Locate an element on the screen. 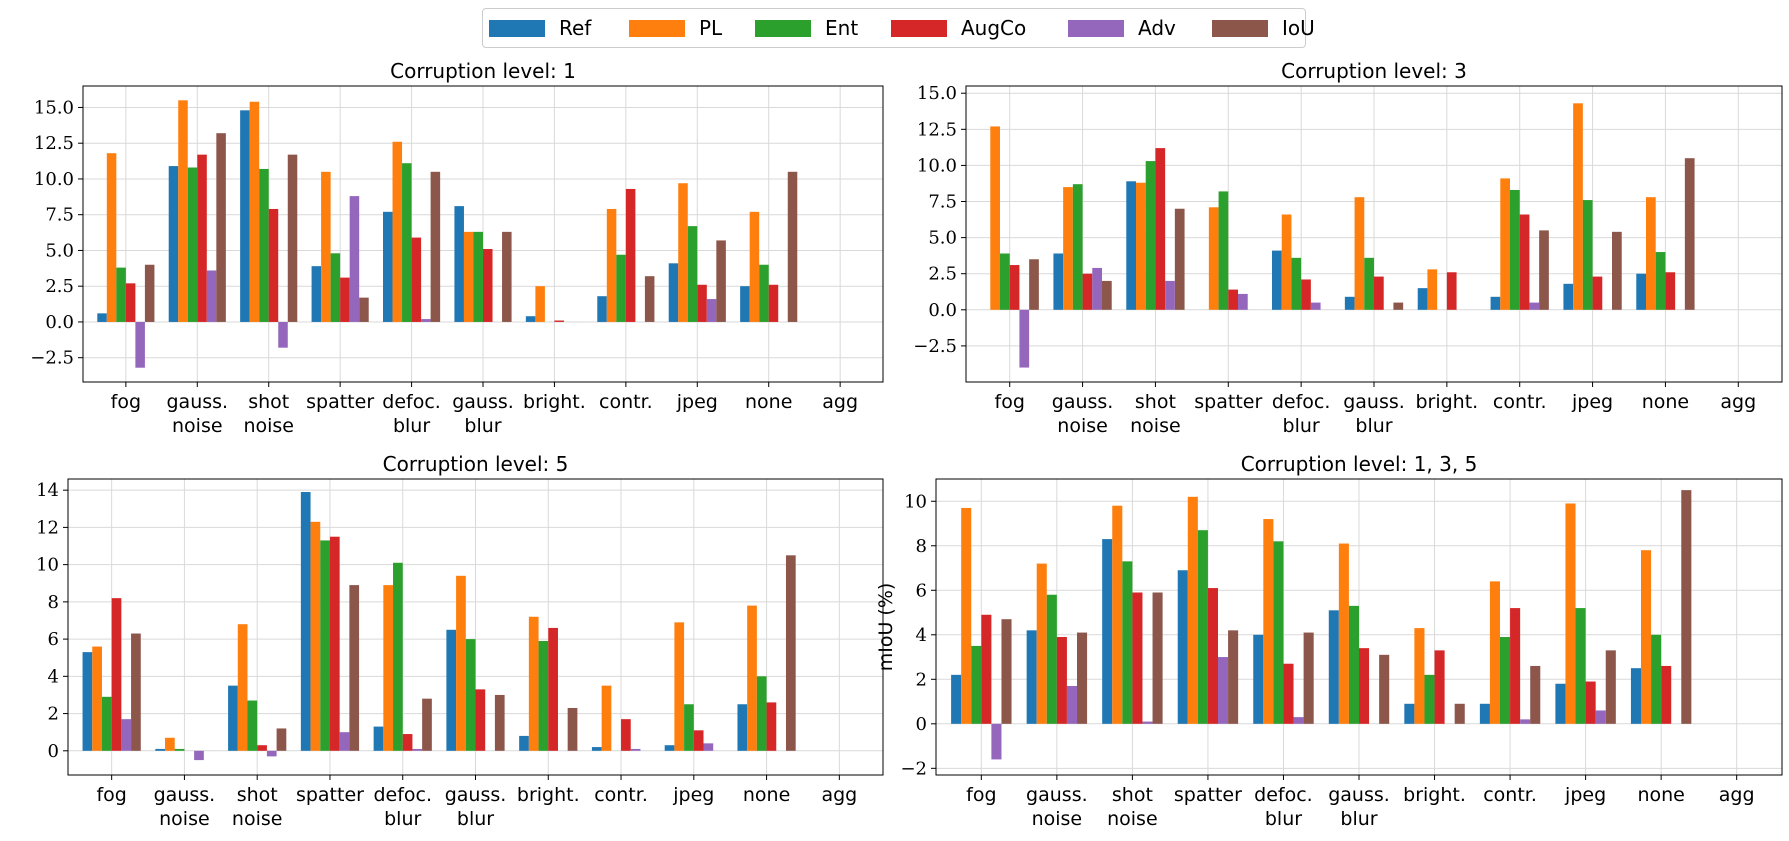 The width and height of the screenshot is (1789, 841). x-tick-label: blur is located at coordinates (482, 426).